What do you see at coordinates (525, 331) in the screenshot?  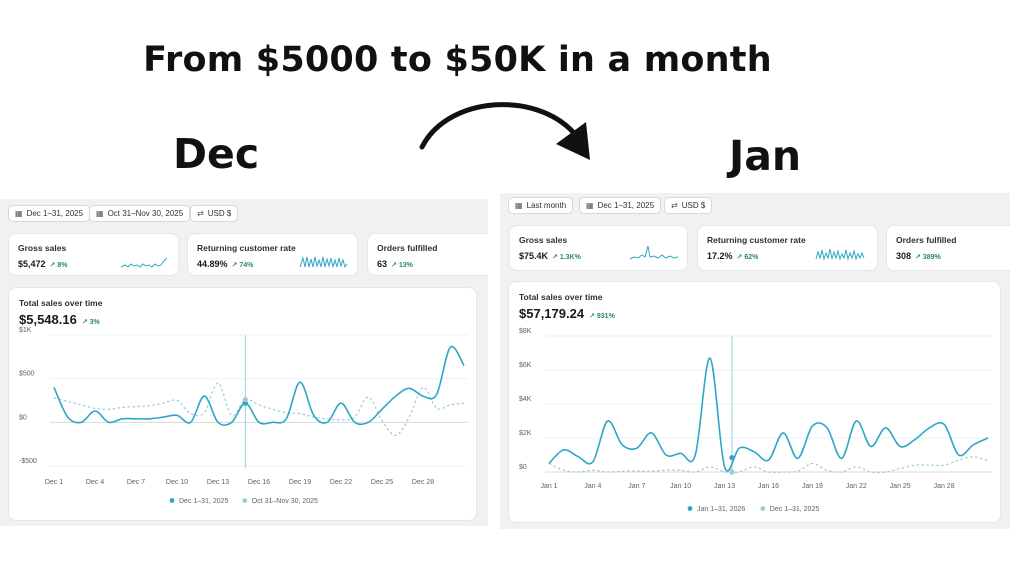 I see `y-tick-label: $8K` at bounding box center [525, 331].